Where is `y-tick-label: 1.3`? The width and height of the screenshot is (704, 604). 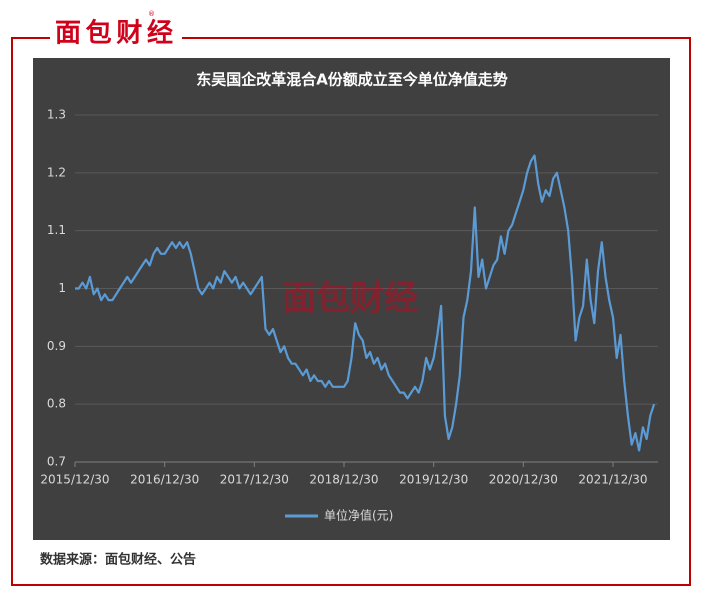 y-tick-label: 1.3 is located at coordinates (56, 115).